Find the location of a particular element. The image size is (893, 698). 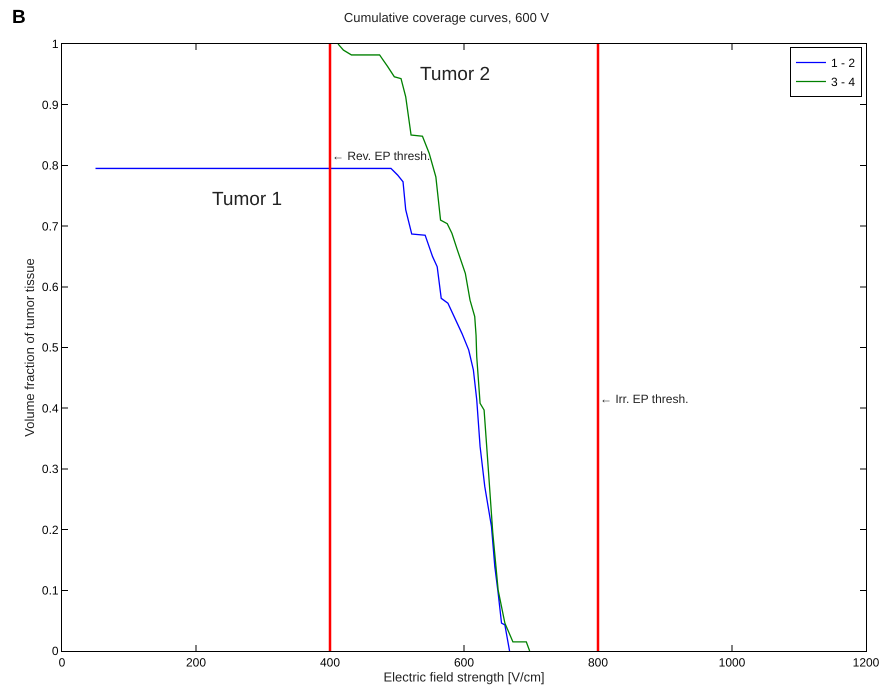

y-tick-label: 0.8 is located at coordinates (50, 165).